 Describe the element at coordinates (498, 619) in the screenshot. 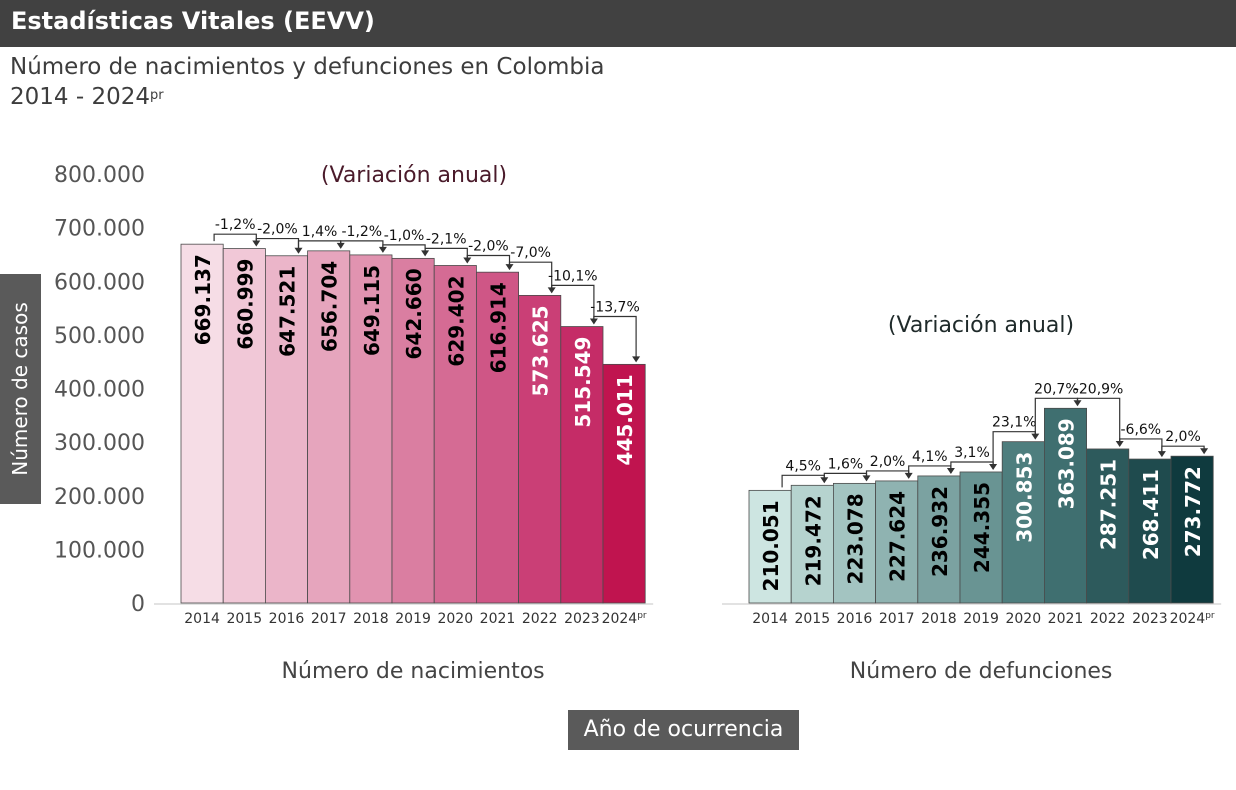

I see `births-category-label: 2021` at that location.